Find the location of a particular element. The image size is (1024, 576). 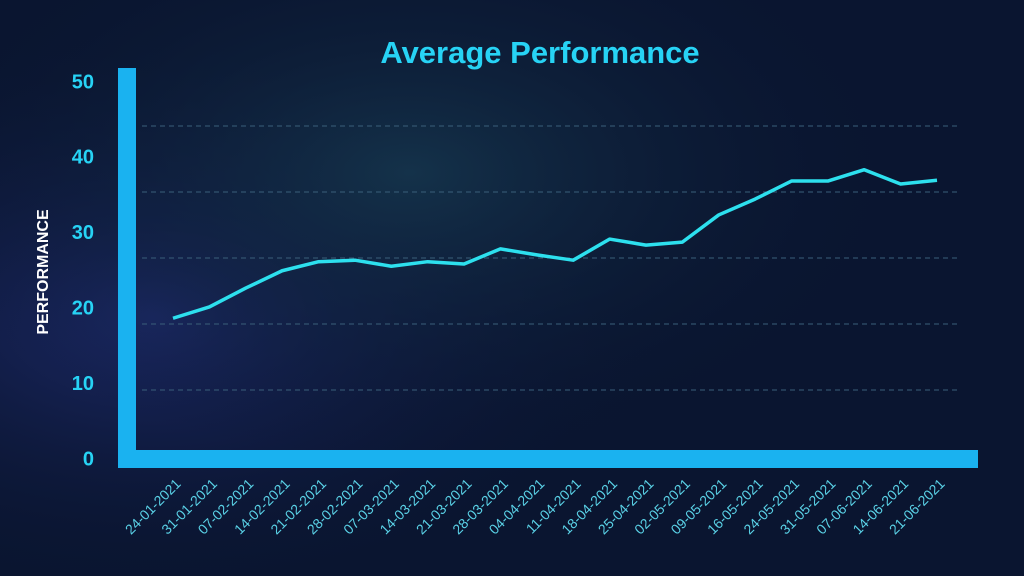

chart-title: Average Performance is located at coordinates (539, 52).